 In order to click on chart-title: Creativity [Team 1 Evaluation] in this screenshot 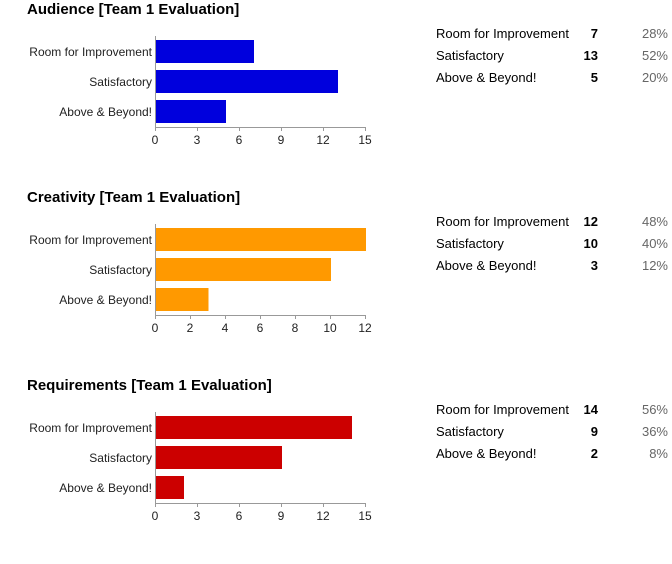, I will do `click(134, 197)`.